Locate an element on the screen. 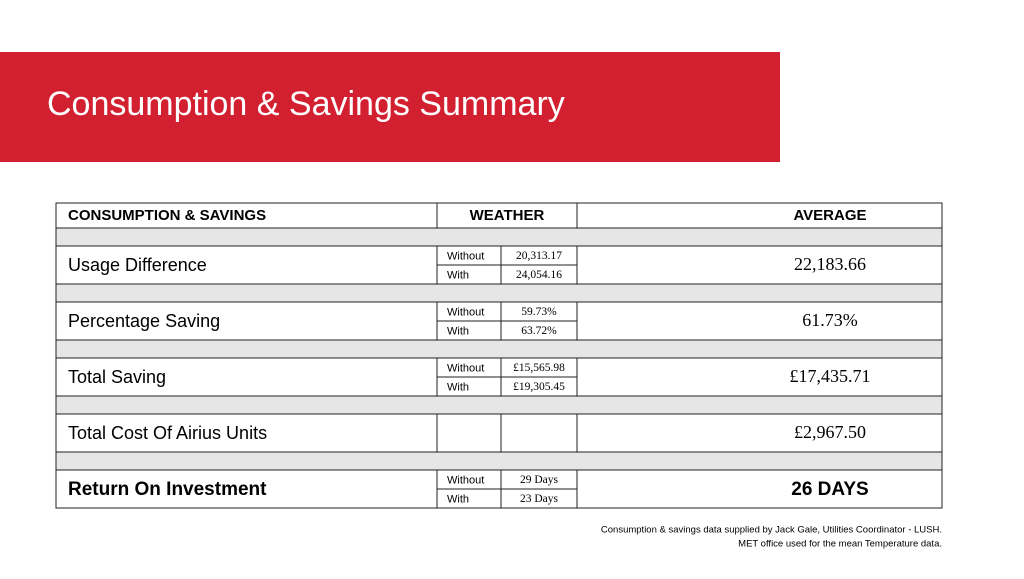  row-average: 22,183.66 is located at coordinates (830, 264).